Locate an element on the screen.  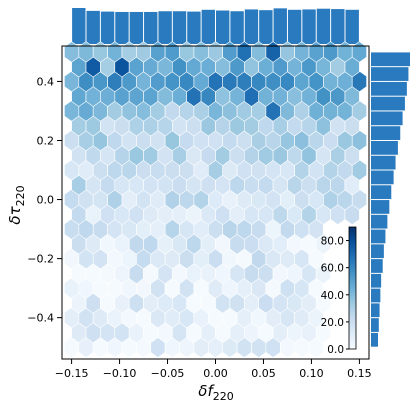
colorbar-tick-label: 40.0 is located at coordinates (332, 296).